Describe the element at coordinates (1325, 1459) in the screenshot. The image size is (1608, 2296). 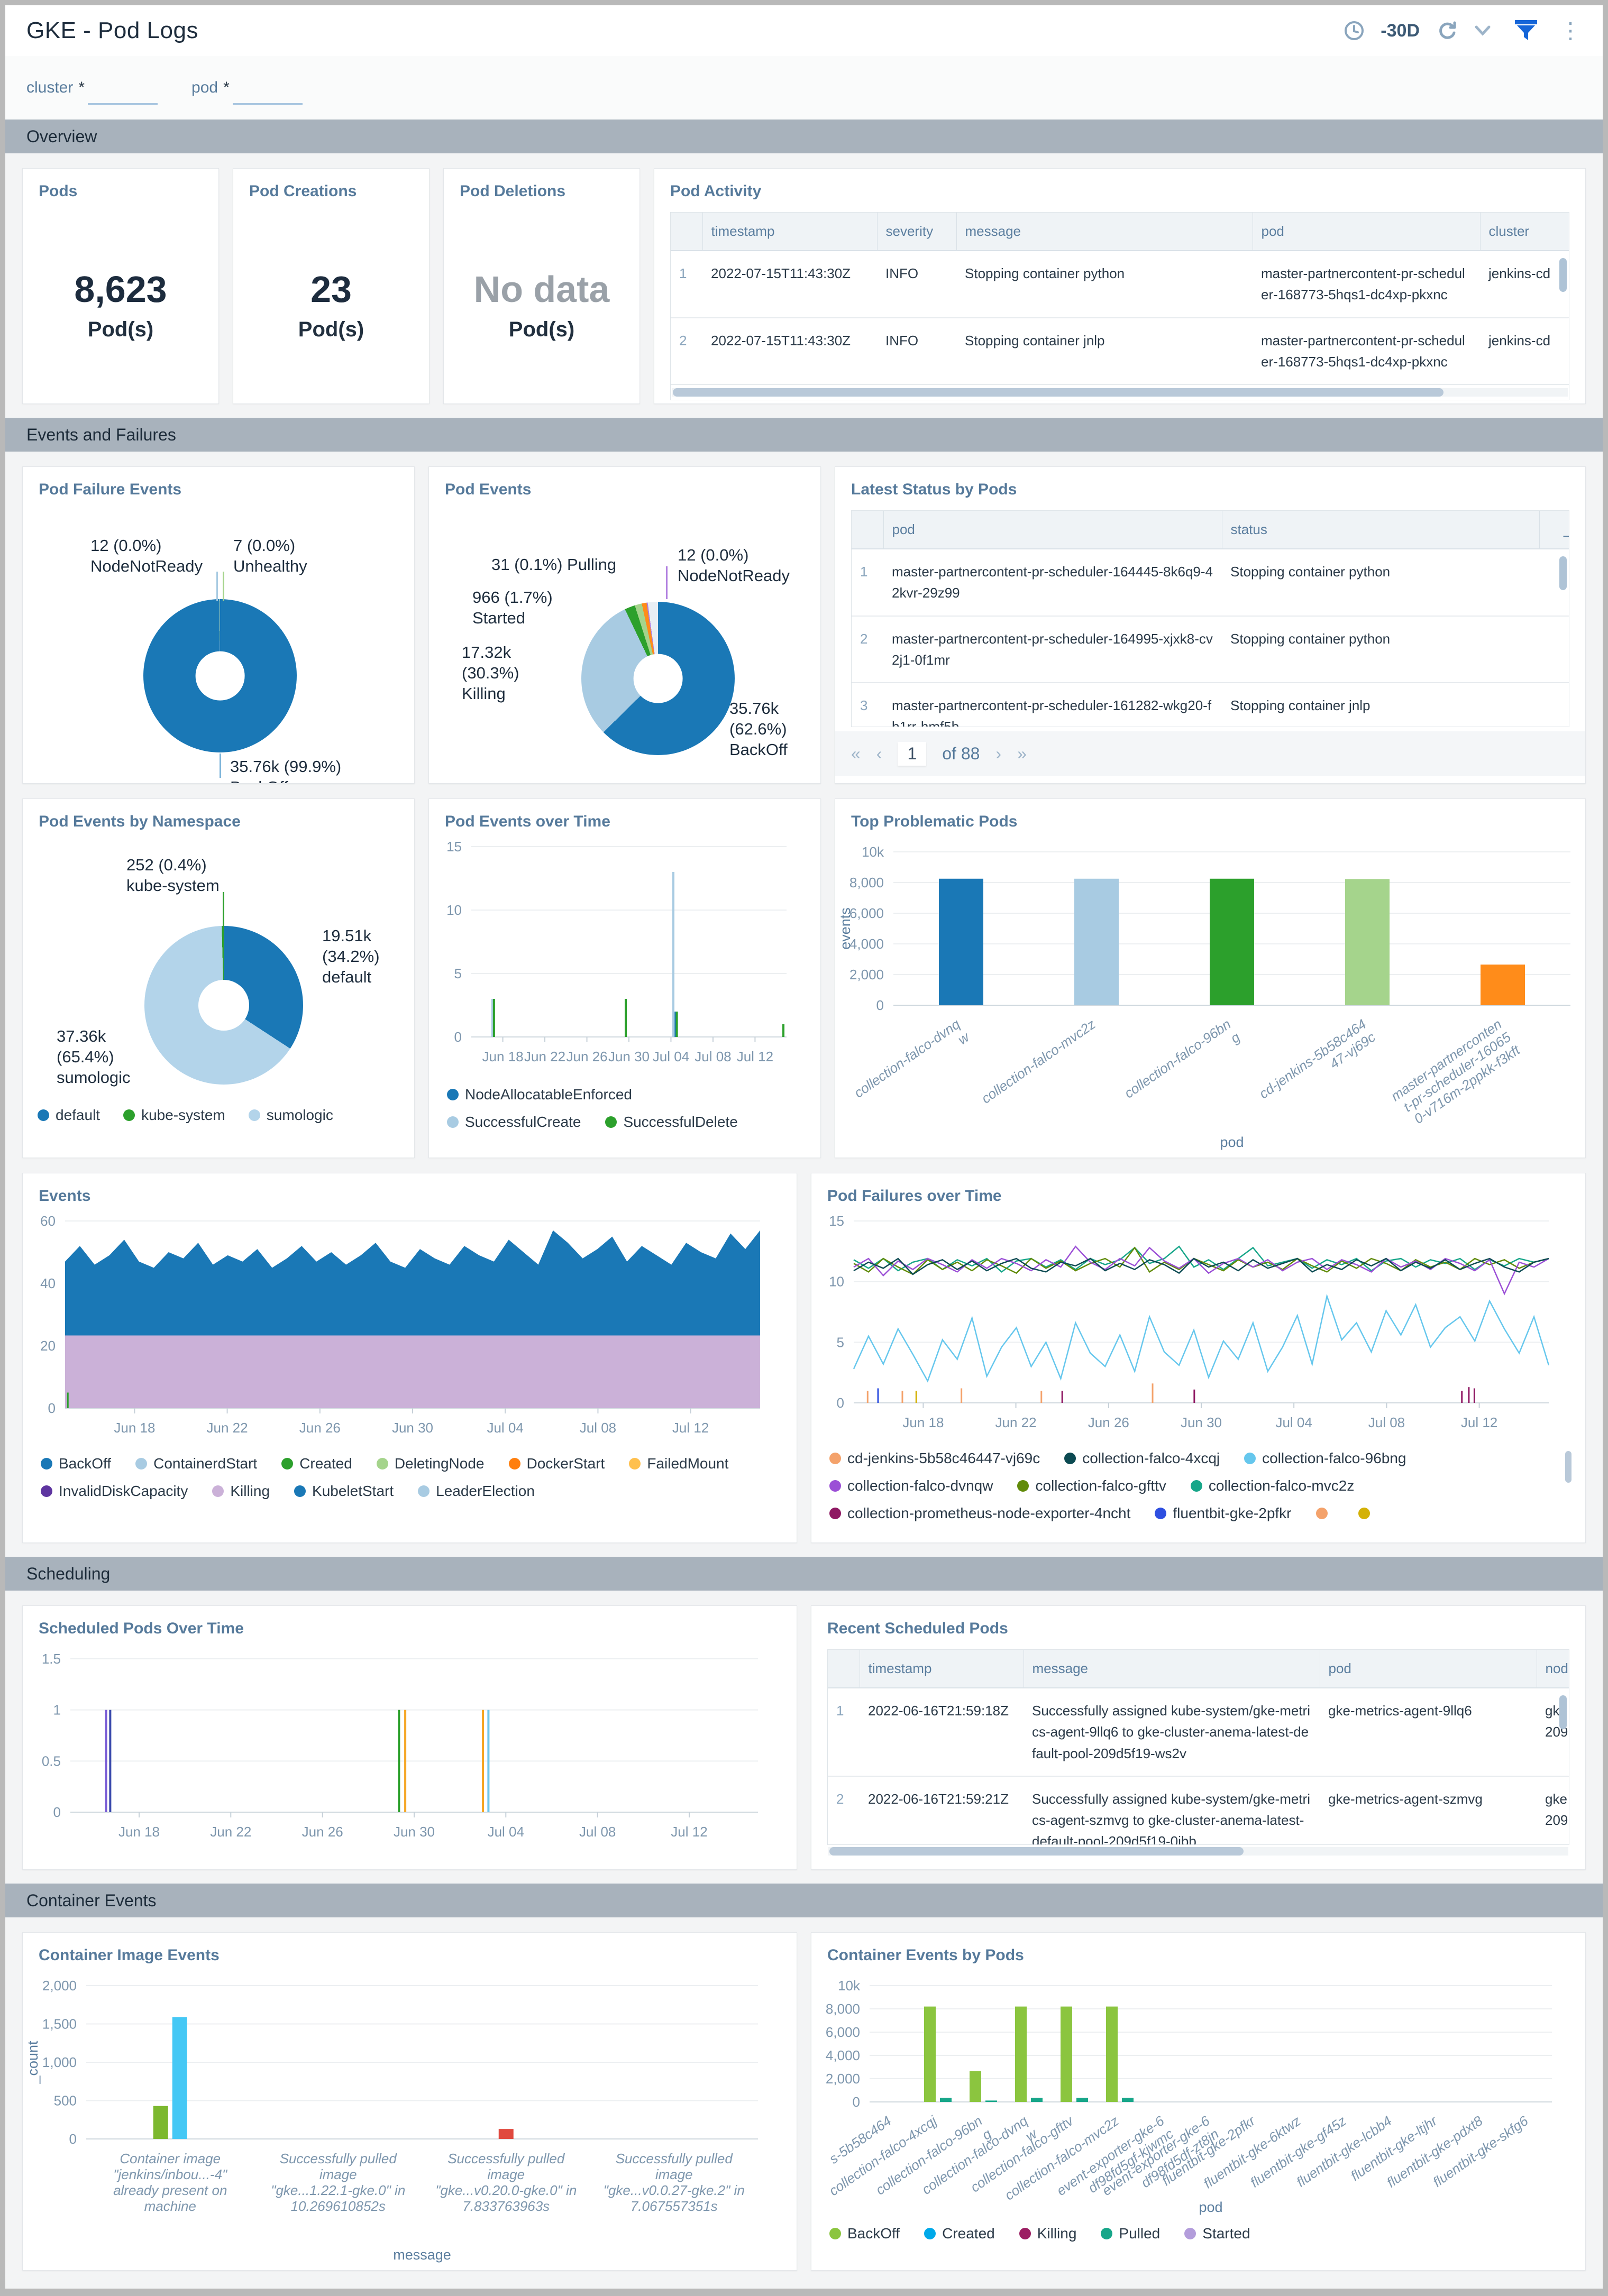
I see `legend-item: collection-falco-96bng` at that location.